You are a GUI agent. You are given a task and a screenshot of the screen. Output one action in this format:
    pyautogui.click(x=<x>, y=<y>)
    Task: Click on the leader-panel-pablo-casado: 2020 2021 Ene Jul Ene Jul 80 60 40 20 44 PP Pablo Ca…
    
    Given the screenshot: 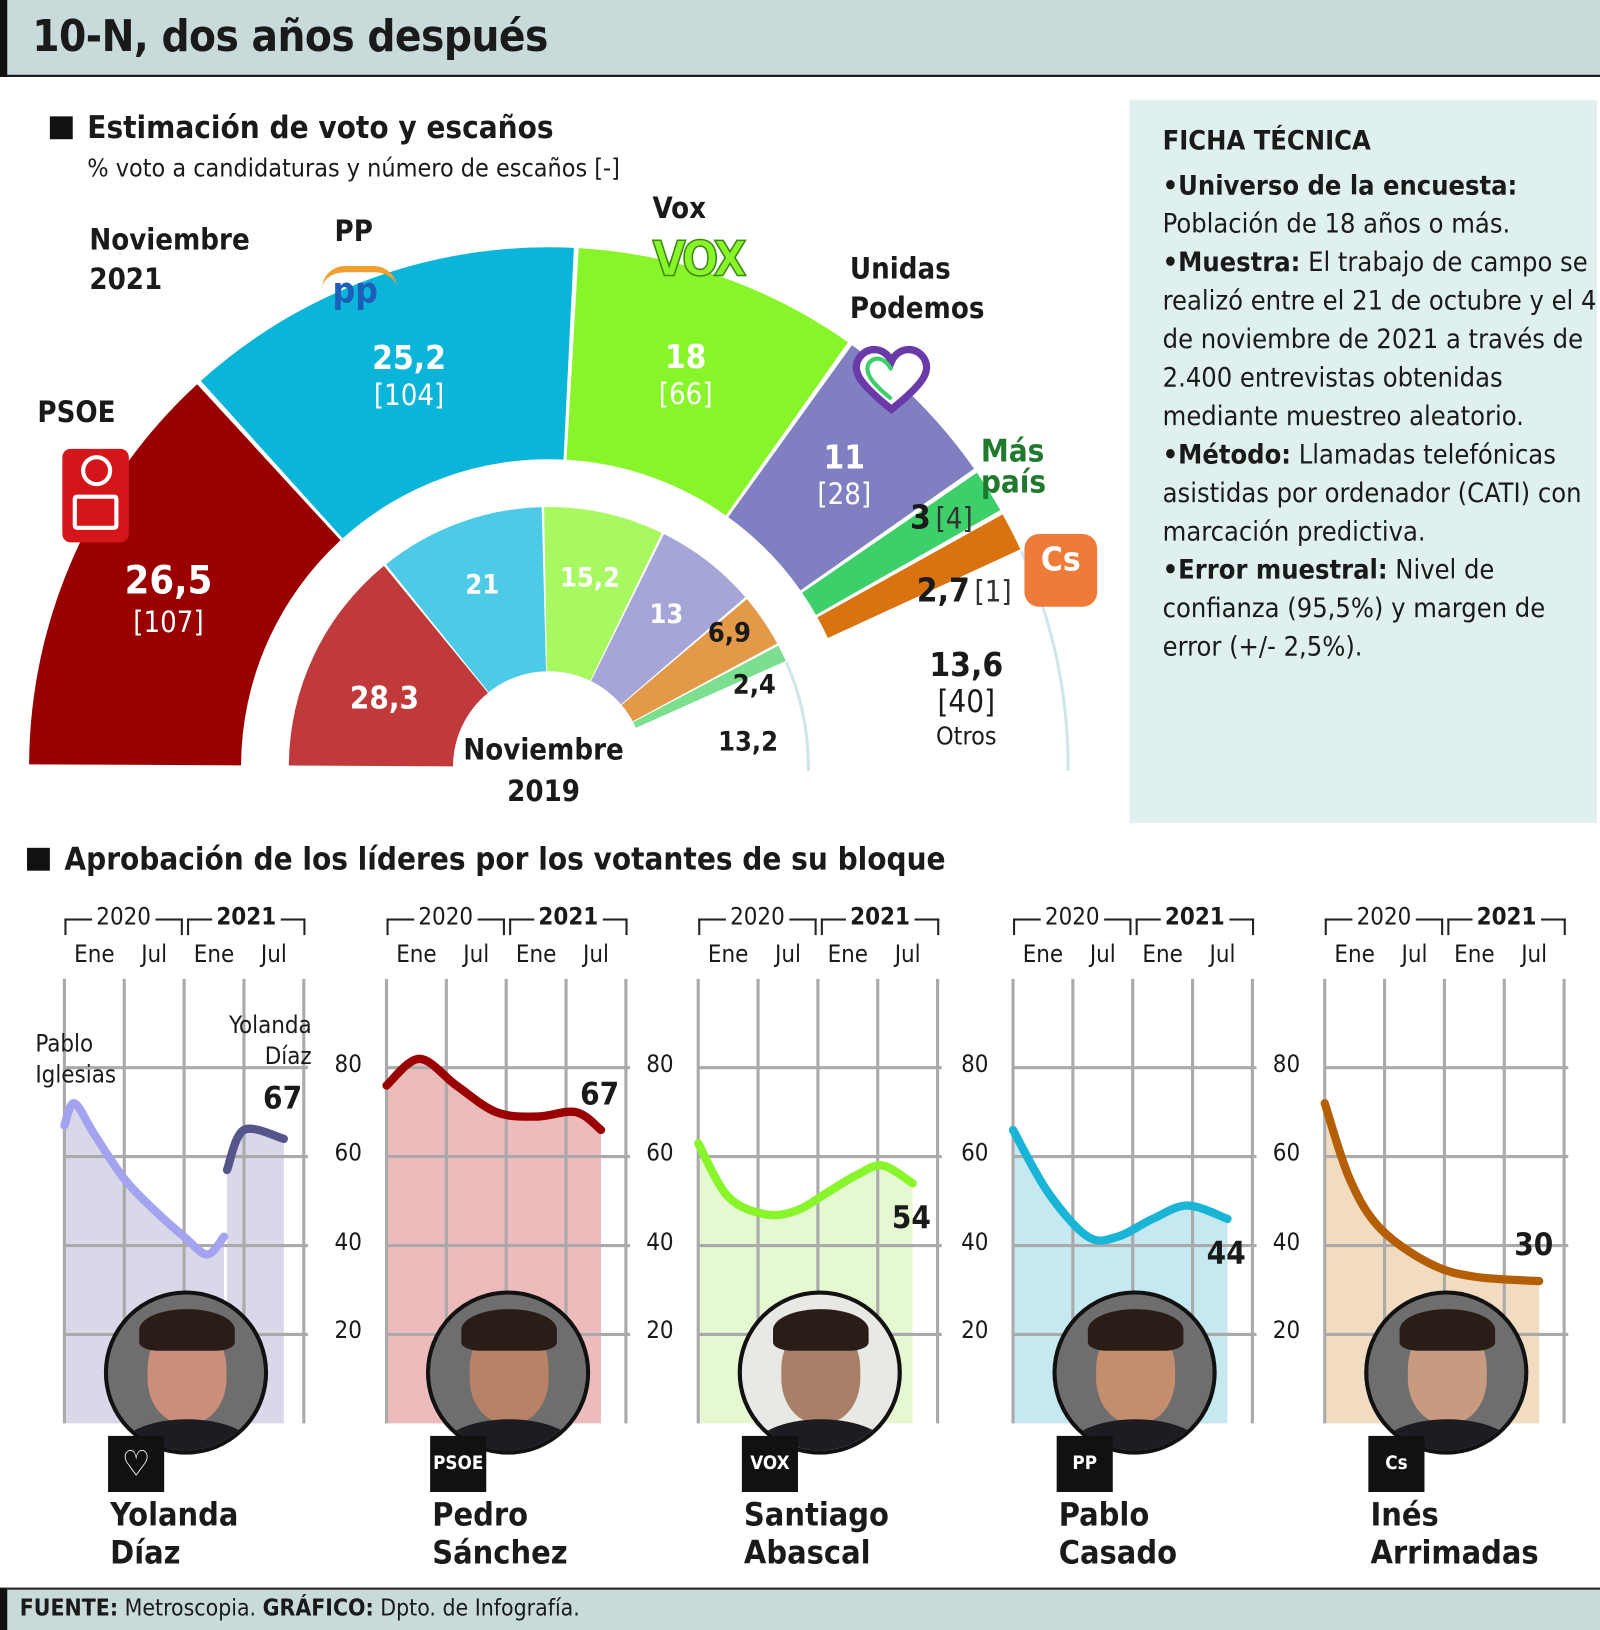 What is the action you would take?
    pyautogui.click(x=1109, y=1237)
    